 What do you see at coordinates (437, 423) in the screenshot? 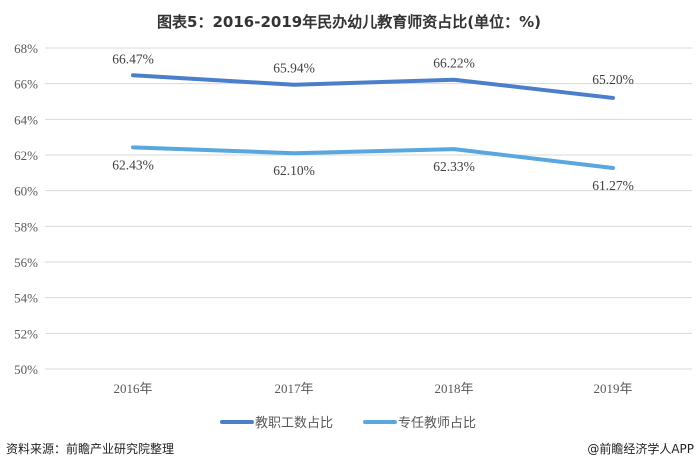
I see `legend-label: 专任教师占比` at bounding box center [437, 423].